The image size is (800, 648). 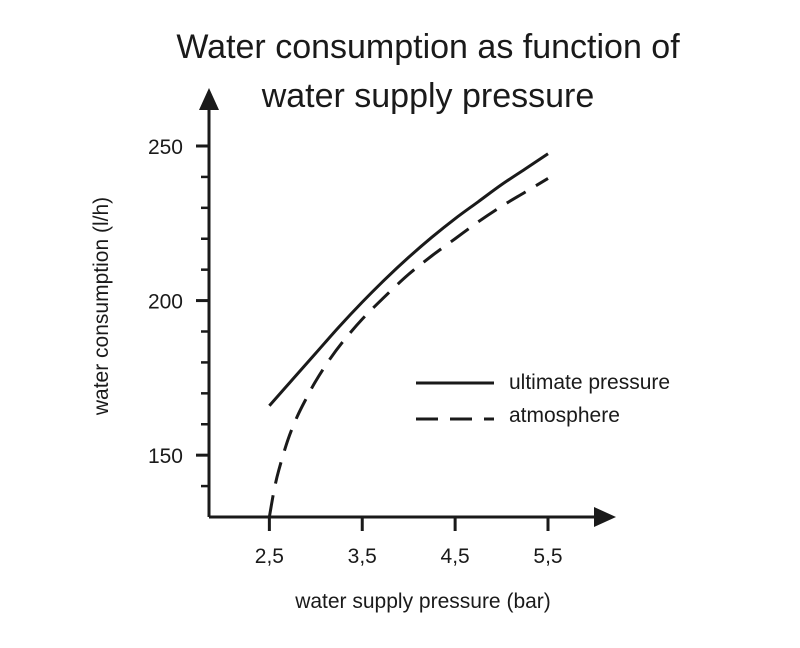 What do you see at coordinates (455, 556) in the screenshot?
I see `x-tick-label: 4,5` at bounding box center [455, 556].